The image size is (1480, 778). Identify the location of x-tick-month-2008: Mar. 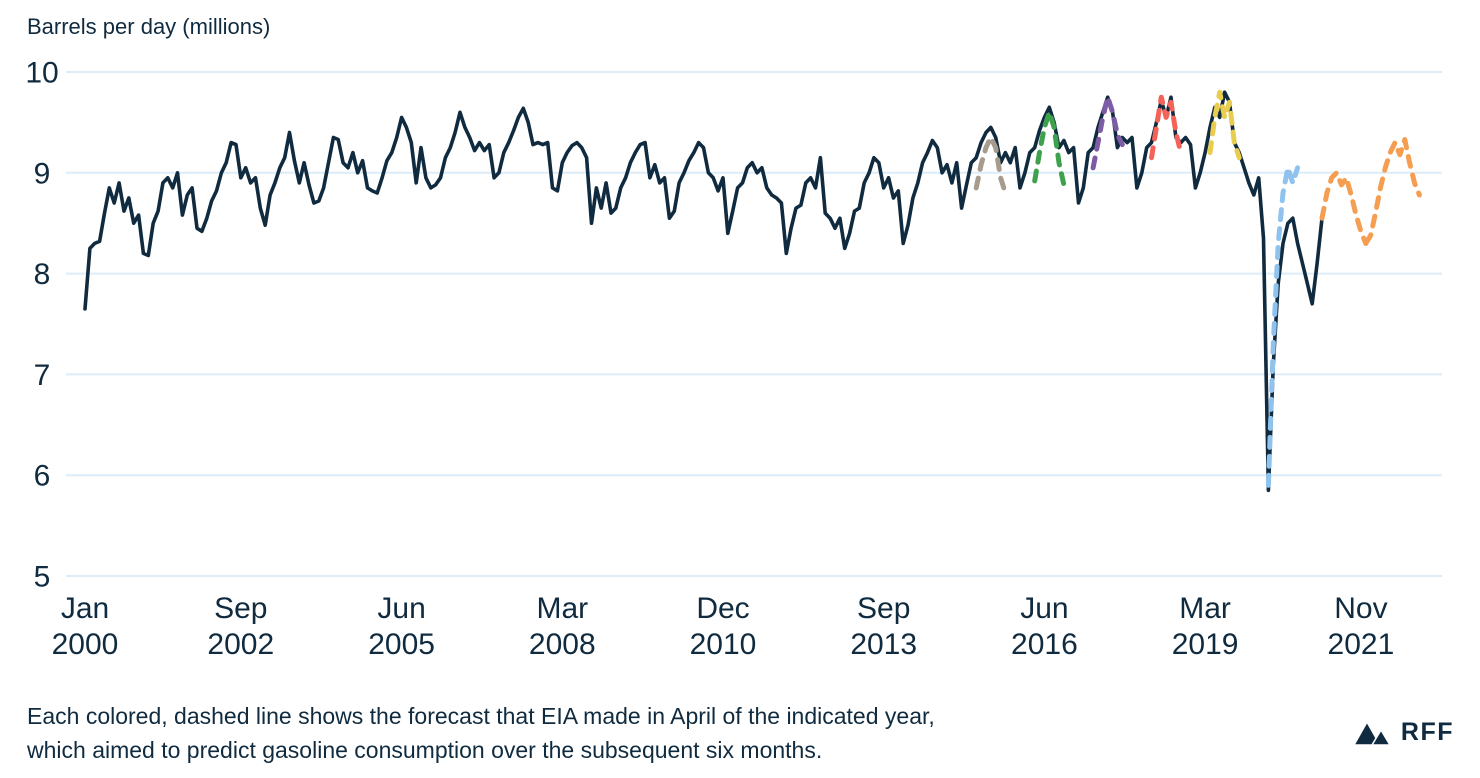
(562, 608).